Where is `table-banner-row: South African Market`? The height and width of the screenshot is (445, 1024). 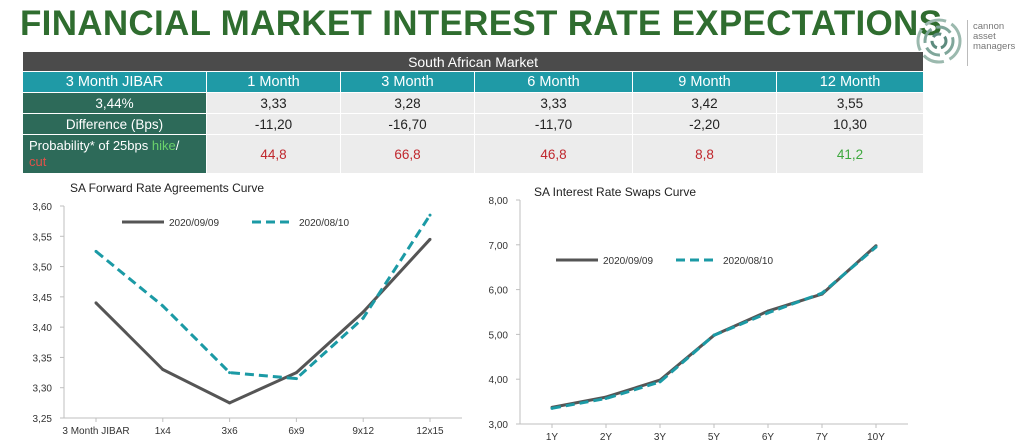 table-banner-row: South African Market is located at coordinates (473, 61).